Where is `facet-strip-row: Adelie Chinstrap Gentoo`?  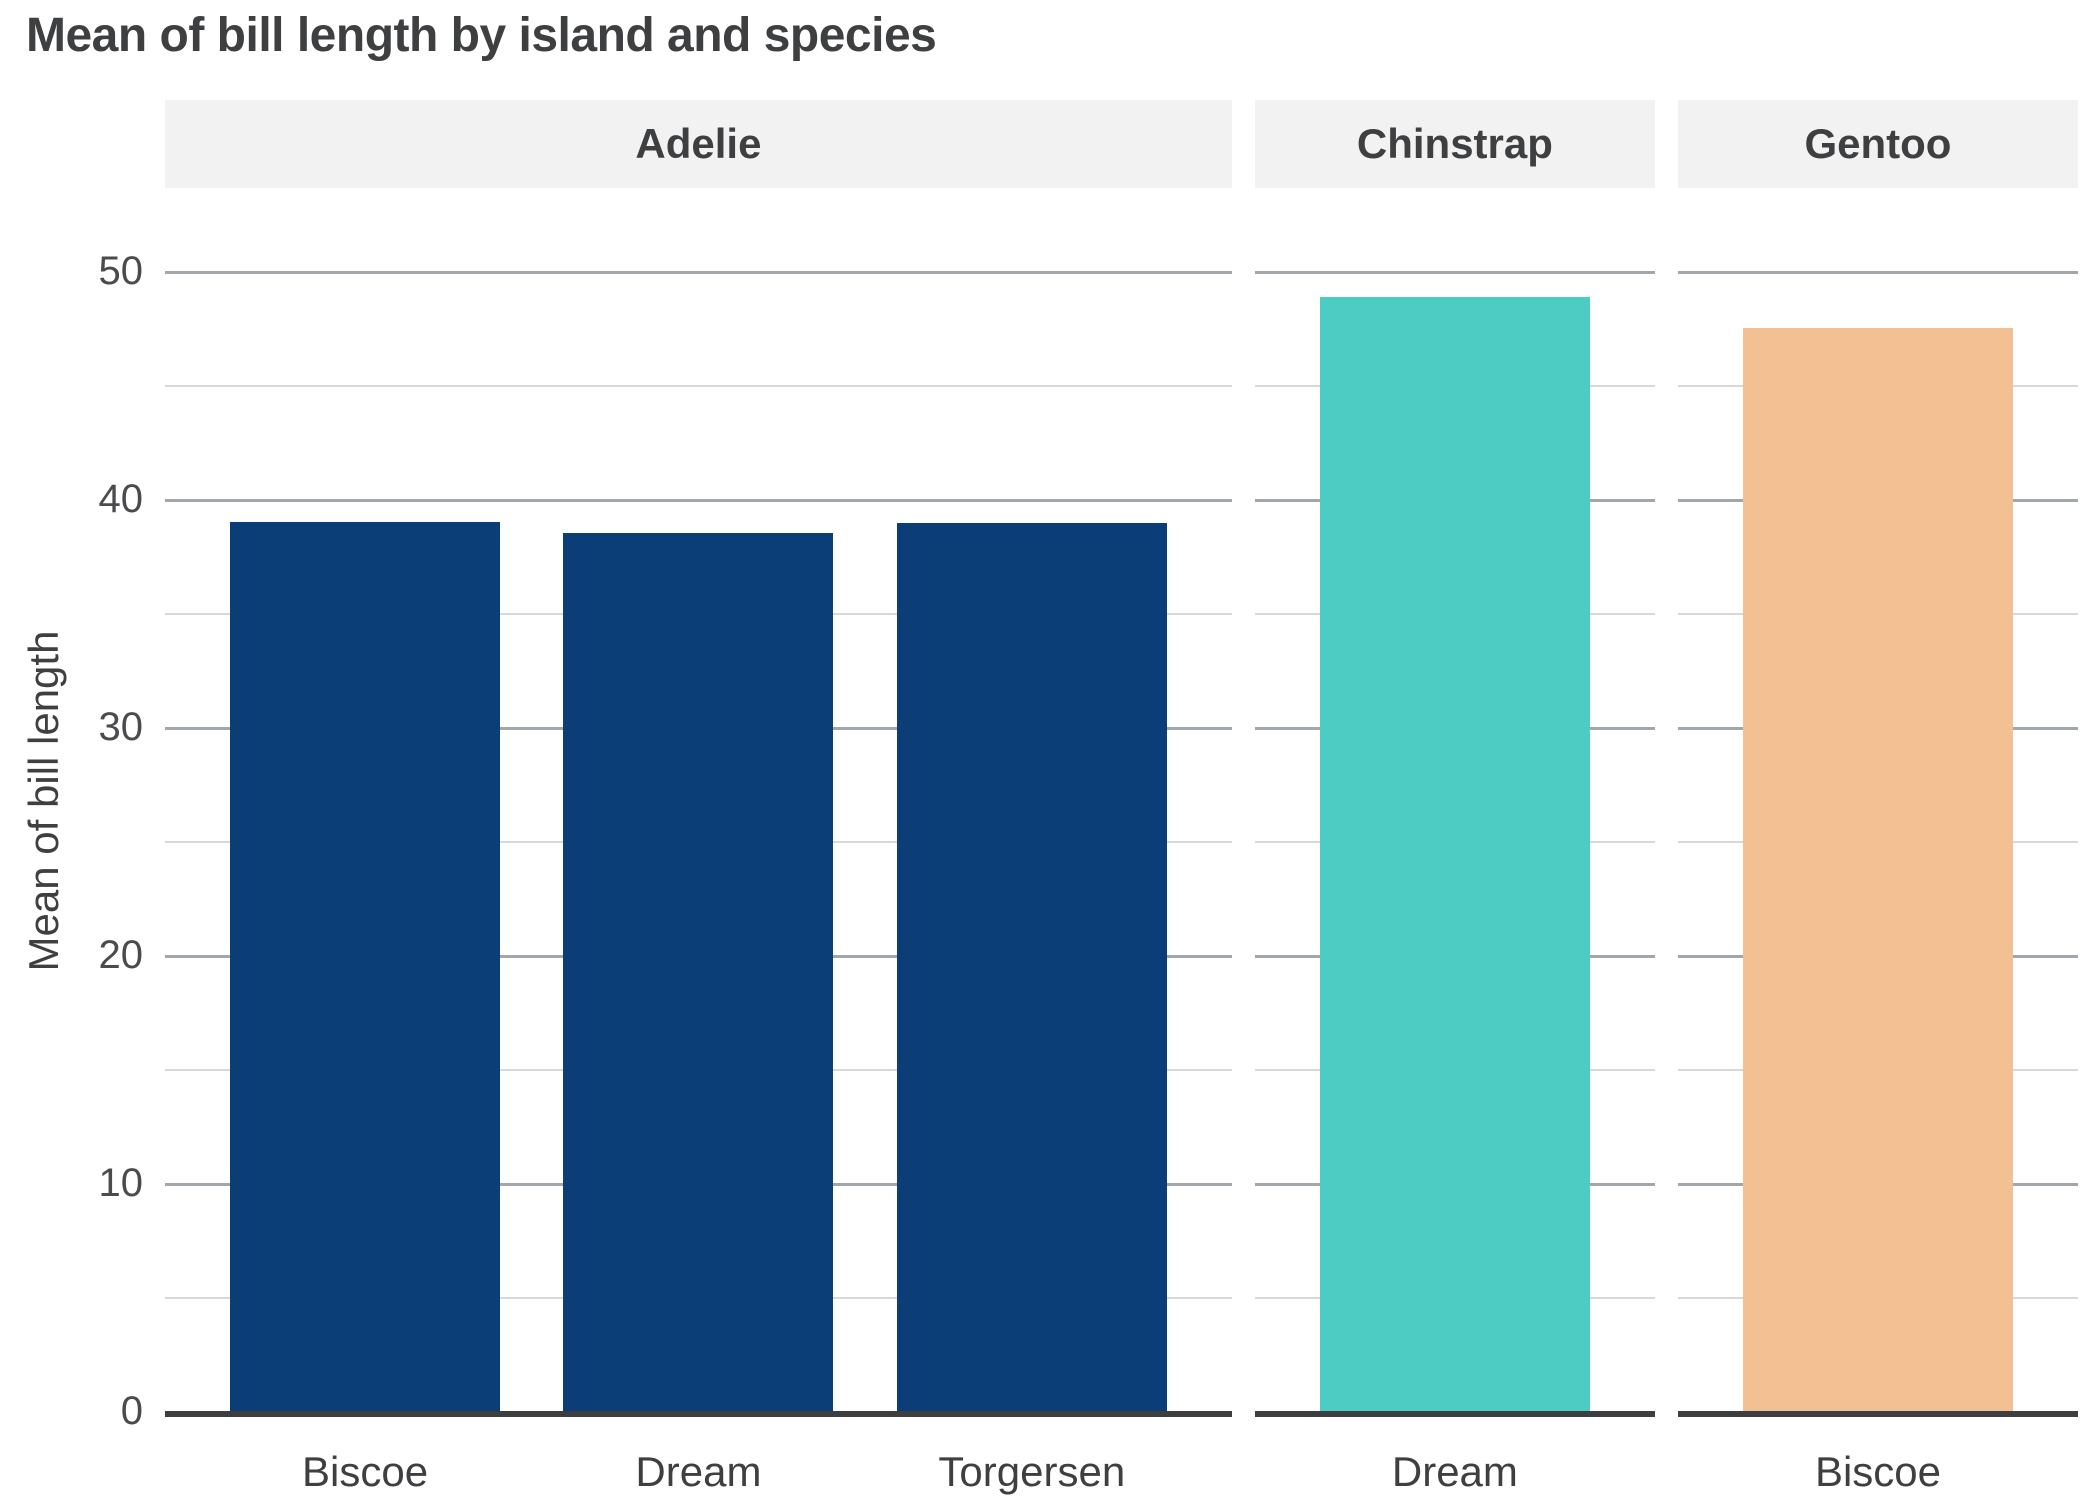
facet-strip-row: Adelie Chinstrap Gentoo is located at coordinates (1122, 144).